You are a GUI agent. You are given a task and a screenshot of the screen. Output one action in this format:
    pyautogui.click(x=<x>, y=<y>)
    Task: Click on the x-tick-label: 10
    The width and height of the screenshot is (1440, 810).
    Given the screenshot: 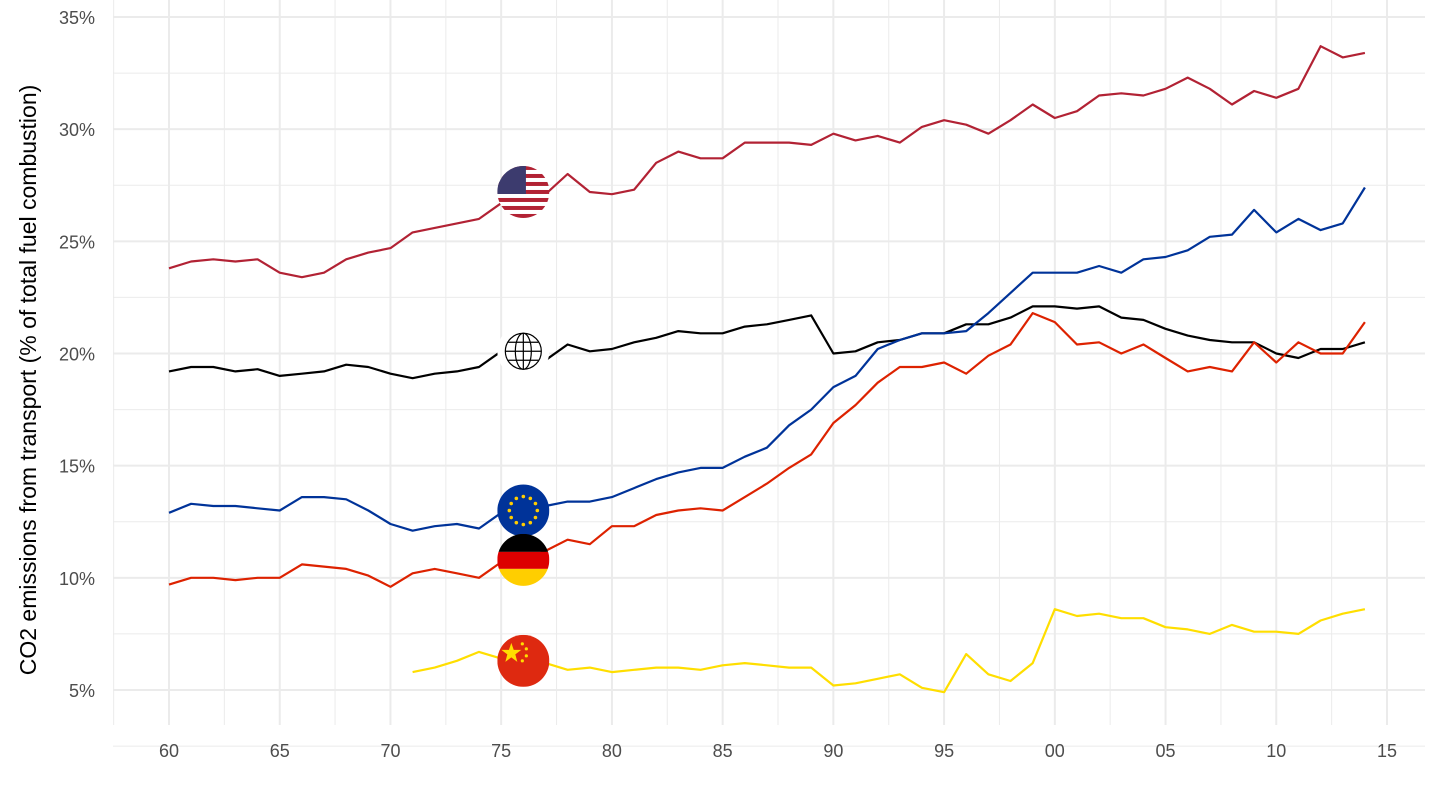 What is the action you would take?
    pyautogui.click(x=1276, y=751)
    